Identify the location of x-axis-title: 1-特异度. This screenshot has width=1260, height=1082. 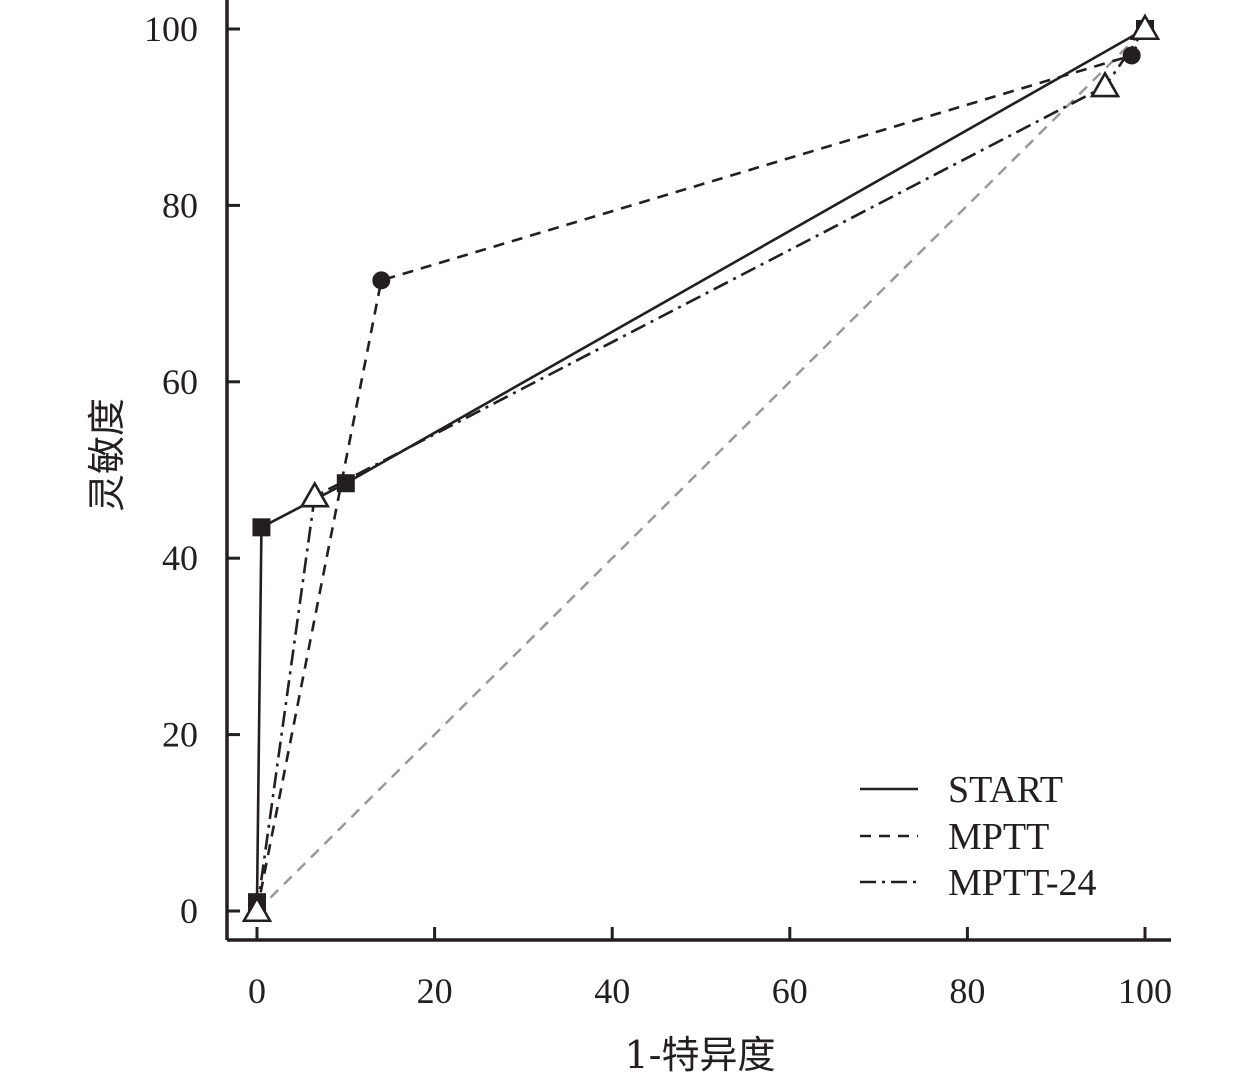
(699, 1055).